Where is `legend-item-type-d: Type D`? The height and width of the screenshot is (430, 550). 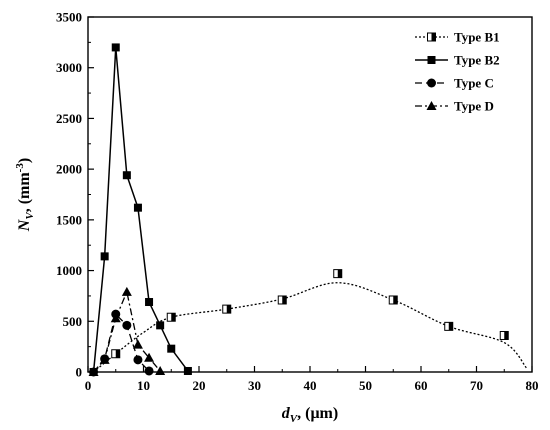 legend-item-type-d: Type D is located at coordinates (454, 106).